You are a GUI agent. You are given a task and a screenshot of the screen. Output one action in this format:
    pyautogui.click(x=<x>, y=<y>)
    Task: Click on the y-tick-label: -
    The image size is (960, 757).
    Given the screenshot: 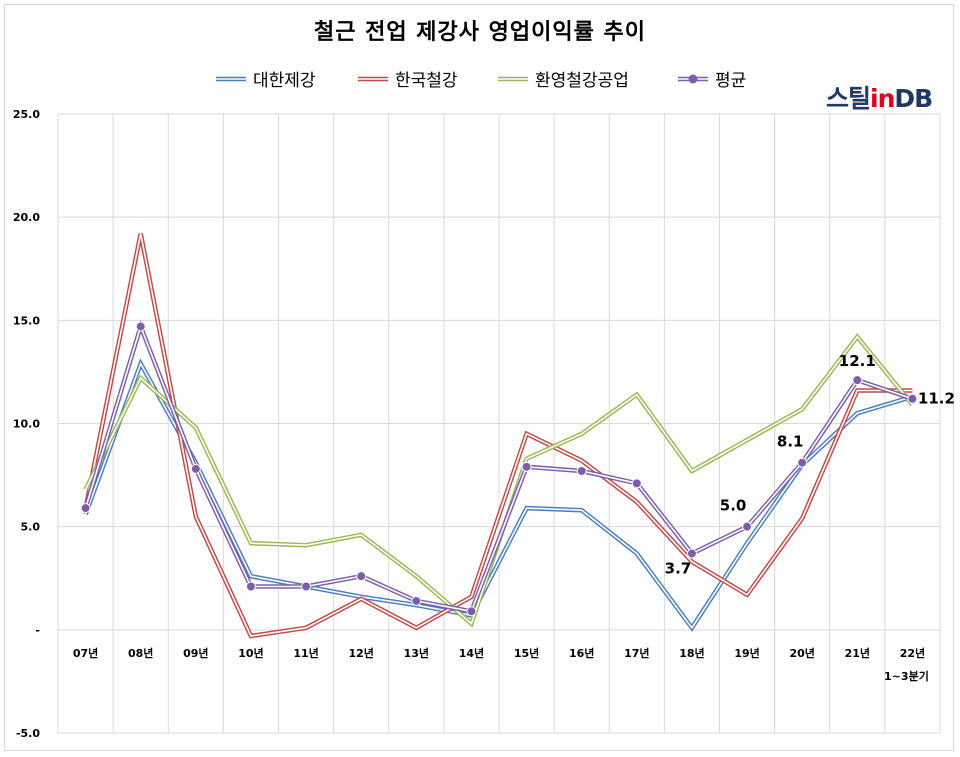 What is the action you would take?
    pyautogui.click(x=37, y=630)
    